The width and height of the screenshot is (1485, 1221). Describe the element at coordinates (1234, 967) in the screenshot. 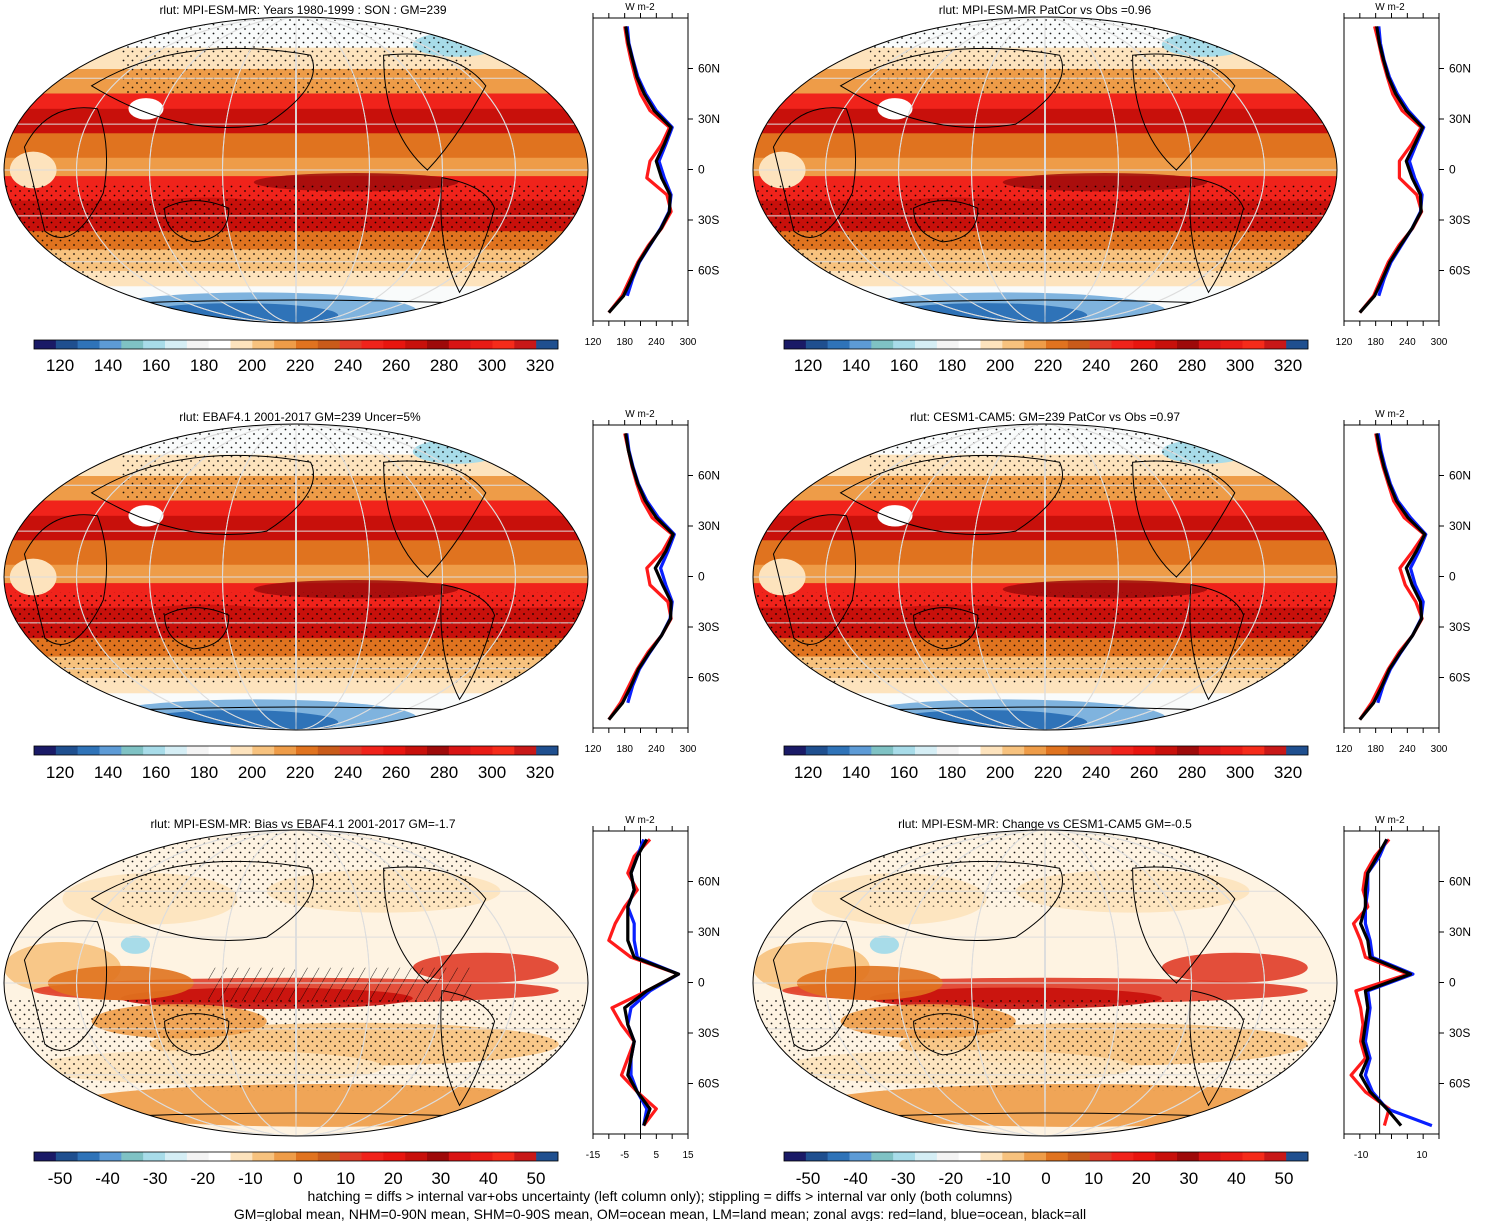

I see `anomaly-blob` at that location.